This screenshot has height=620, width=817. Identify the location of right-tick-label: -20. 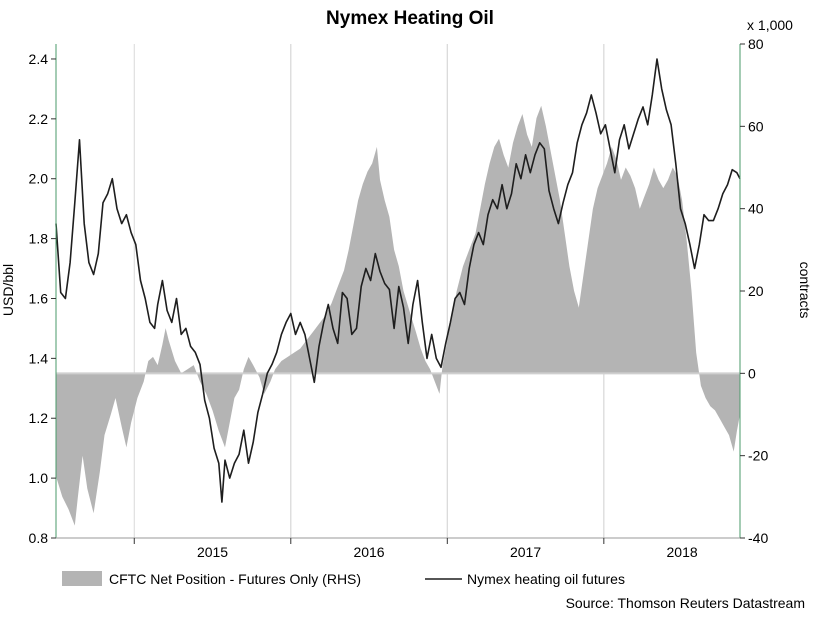
(758, 456).